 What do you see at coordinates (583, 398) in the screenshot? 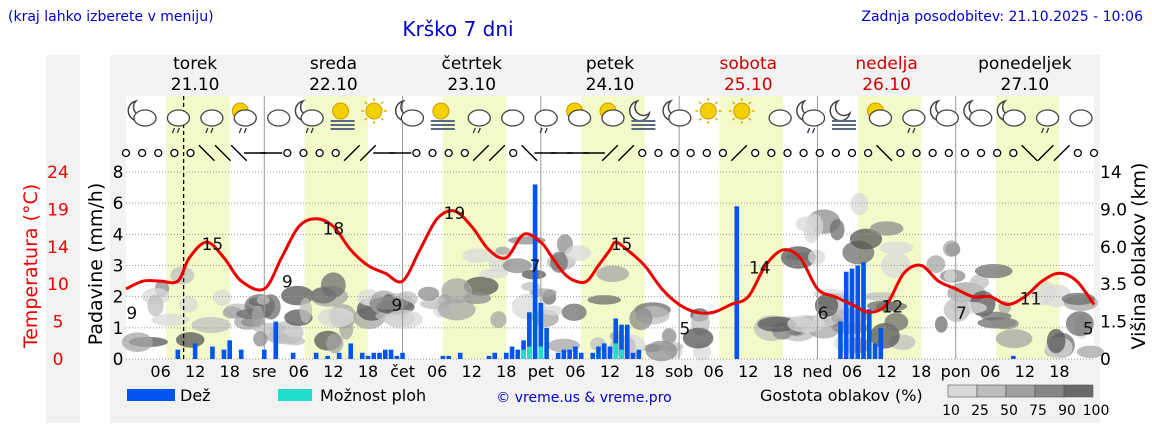
I see `credit-link: © vreme.us & vreme.pro` at bounding box center [583, 398].